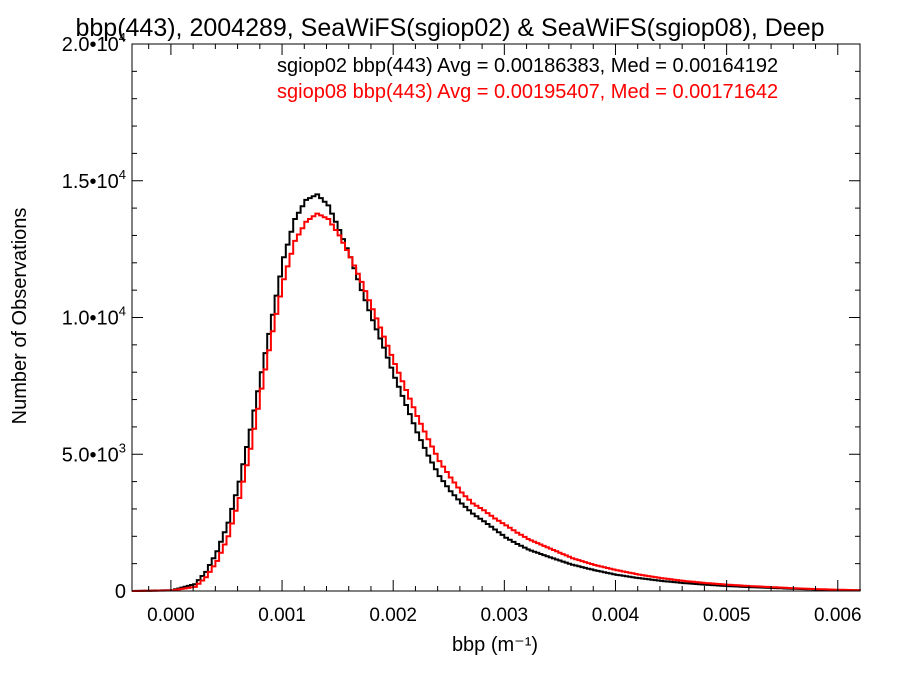 The width and height of the screenshot is (900, 675). Describe the element at coordinates (120, 592) in the screenshot. I see `y-tick-label: 0` at that location.